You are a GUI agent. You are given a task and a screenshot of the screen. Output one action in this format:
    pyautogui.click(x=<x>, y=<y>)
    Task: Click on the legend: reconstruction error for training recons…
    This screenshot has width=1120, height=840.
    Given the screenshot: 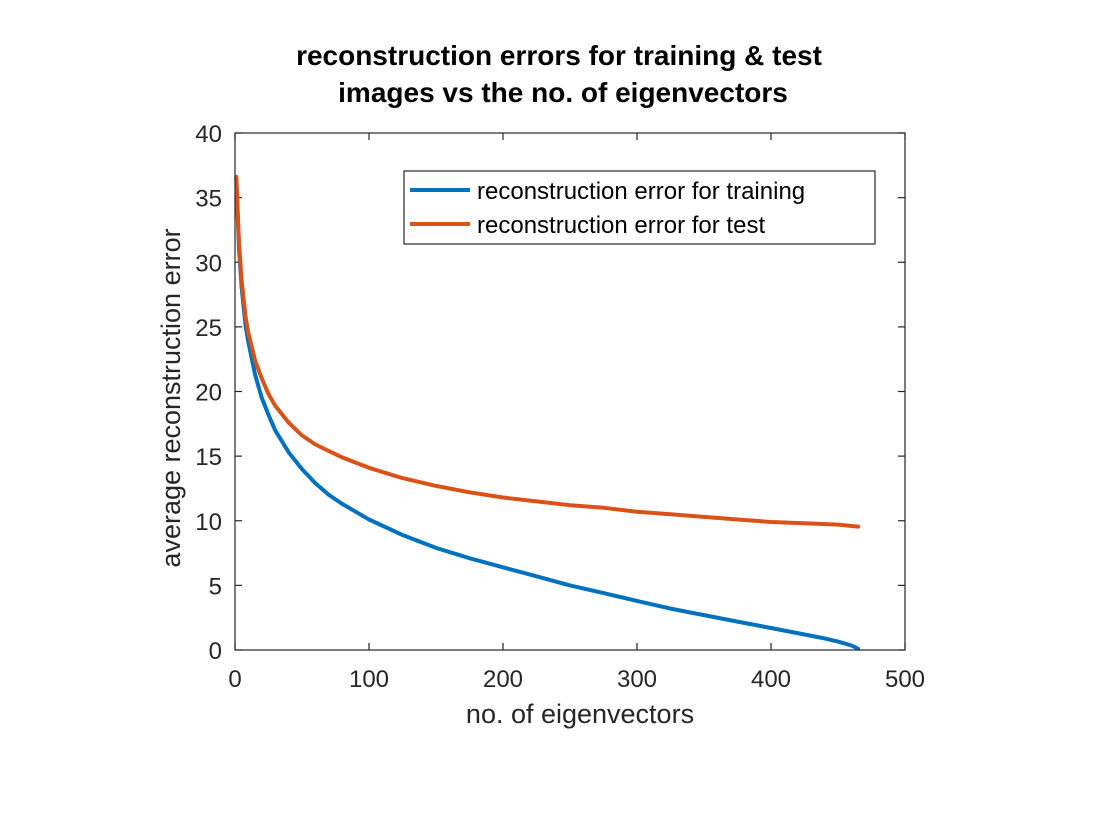 What is the action you would take?
    pyautogui.click(x=639, y=207)
    